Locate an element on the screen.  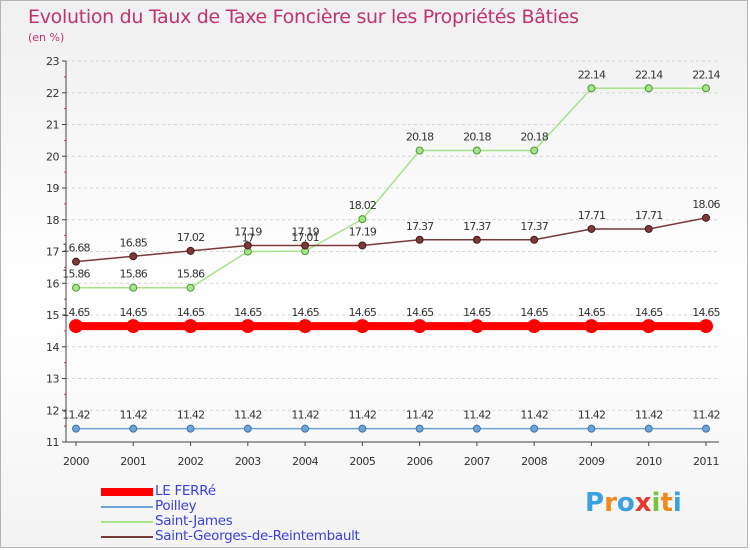
x-tick-label: 2009 is located at coordinates (591, 461).